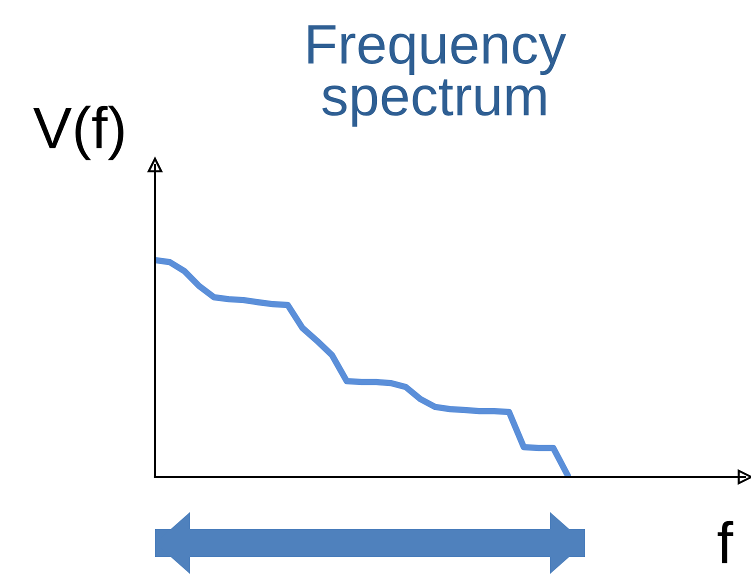 The height and width of the screenshot is (587, 751). What do you see at coordinates (437, 76) in the screenshot?
I see `chart-title: Frequency spectrum` at bounding box center [437, 76].